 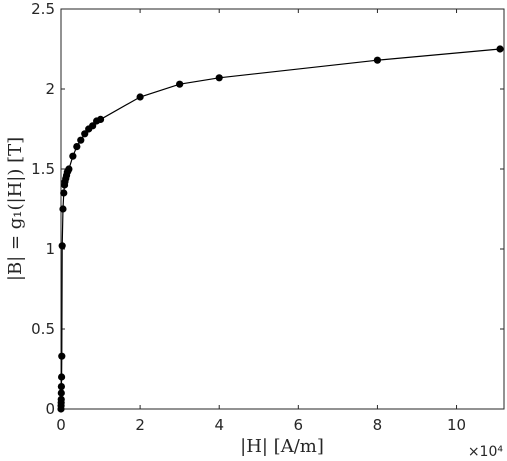 What do you see at coordinates (378, 425) in the screenshot?
I see `x-tick-label: 8` at bounding box center [378, 425].